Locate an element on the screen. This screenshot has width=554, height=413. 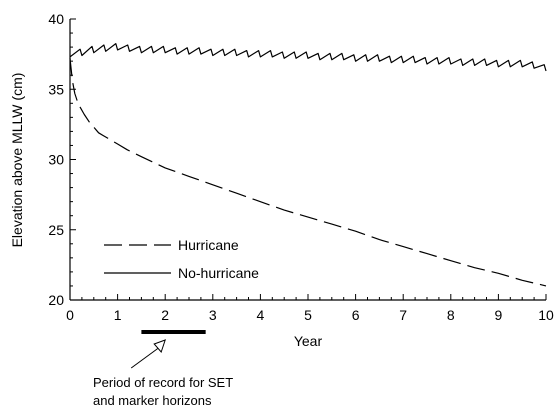
y-tick-label: 20 is located at coordinates (56, 300).